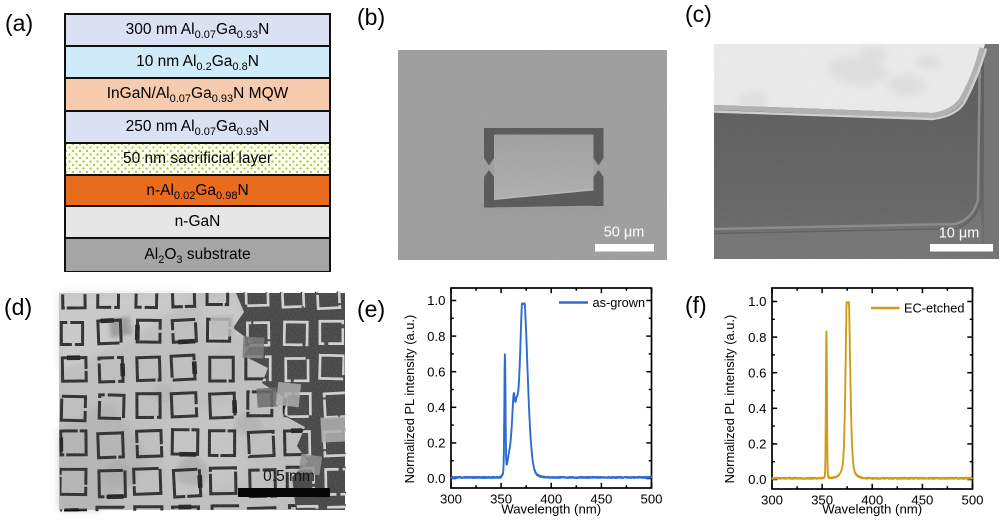 Image resolution: width=1000 pixels, height=522 pixels. Describe the element at coordinates (289, 476) in the screenshot. I see `svg-text: 0.5 mm` at that location.